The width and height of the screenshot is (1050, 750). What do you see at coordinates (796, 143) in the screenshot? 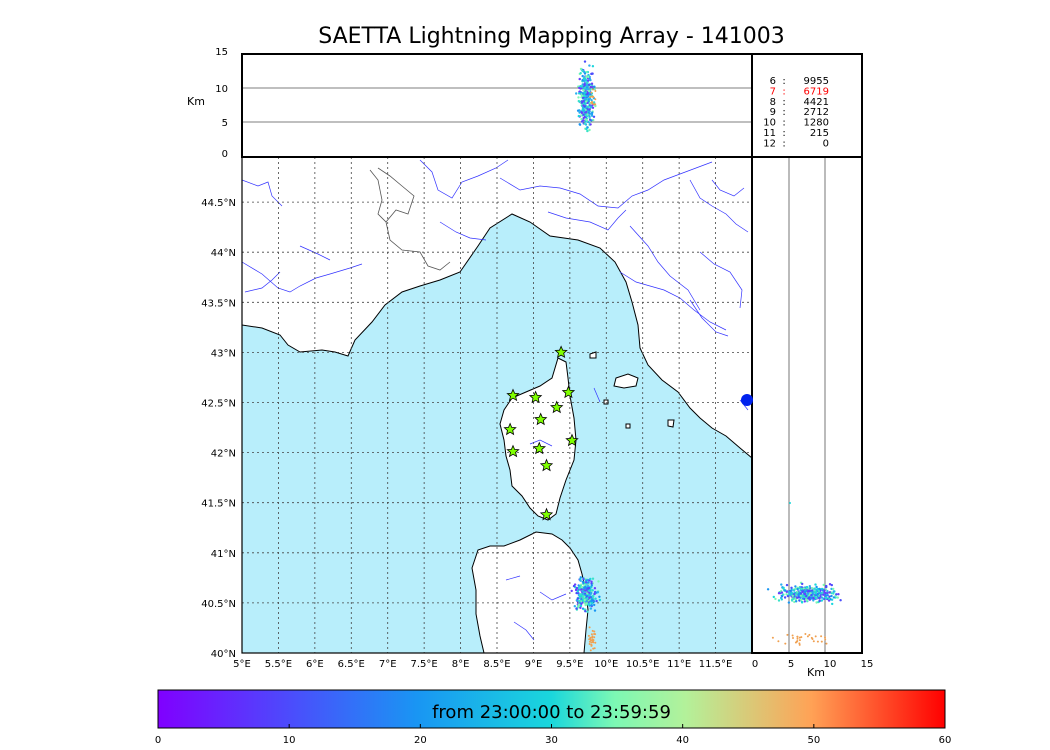
I see `count-row: 12: 0` at bounding box center [796, 143].